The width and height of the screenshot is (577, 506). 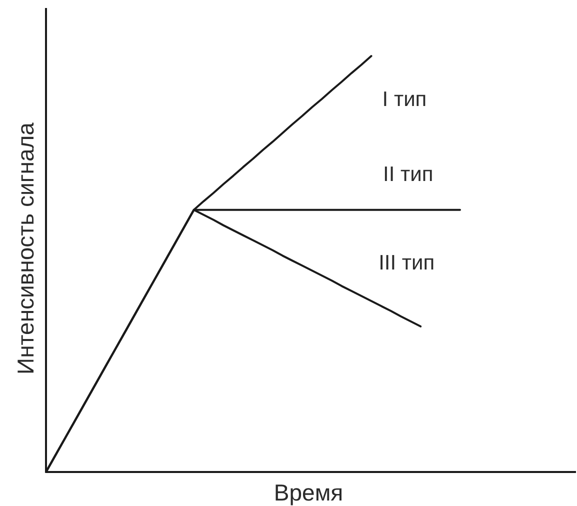 I want to click on x-axis-title: Время, so click(x=309, y=493).